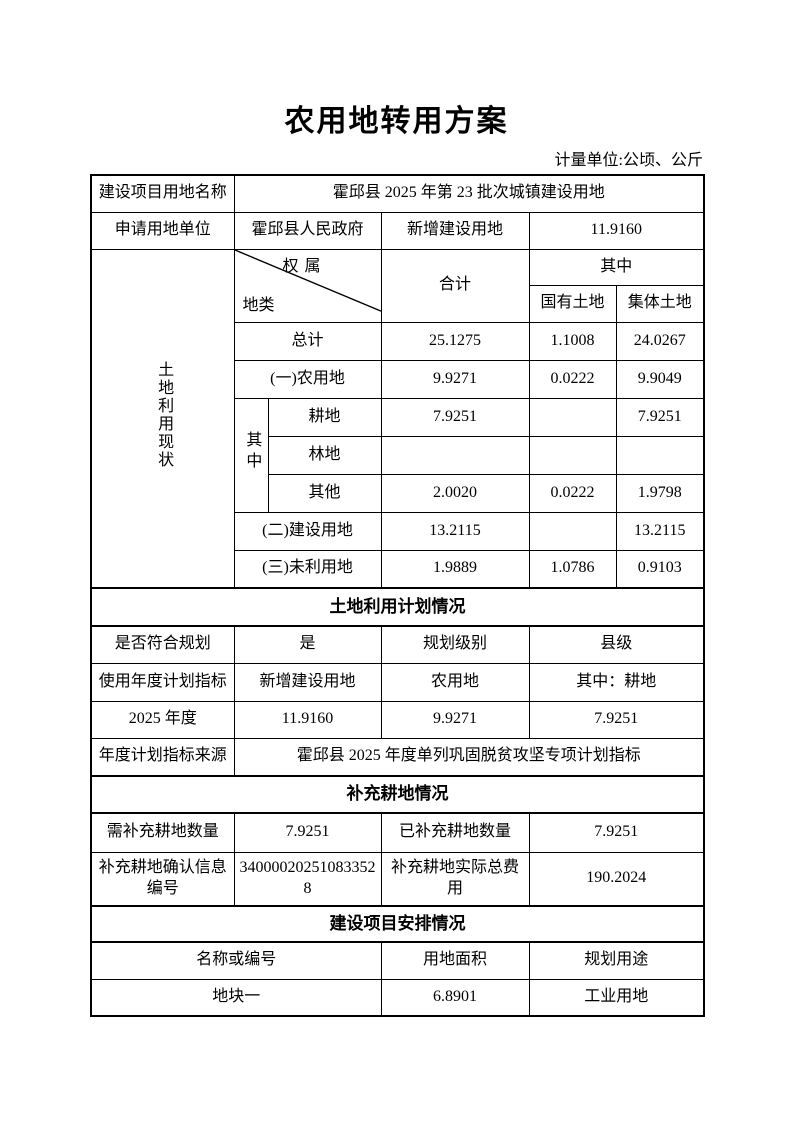 The image size is (793, 1122). I want to click on row-supplement-quantity: 需补充耕地数量 7.9251 已补充耕地数量 7.9251, so click(397, 832).